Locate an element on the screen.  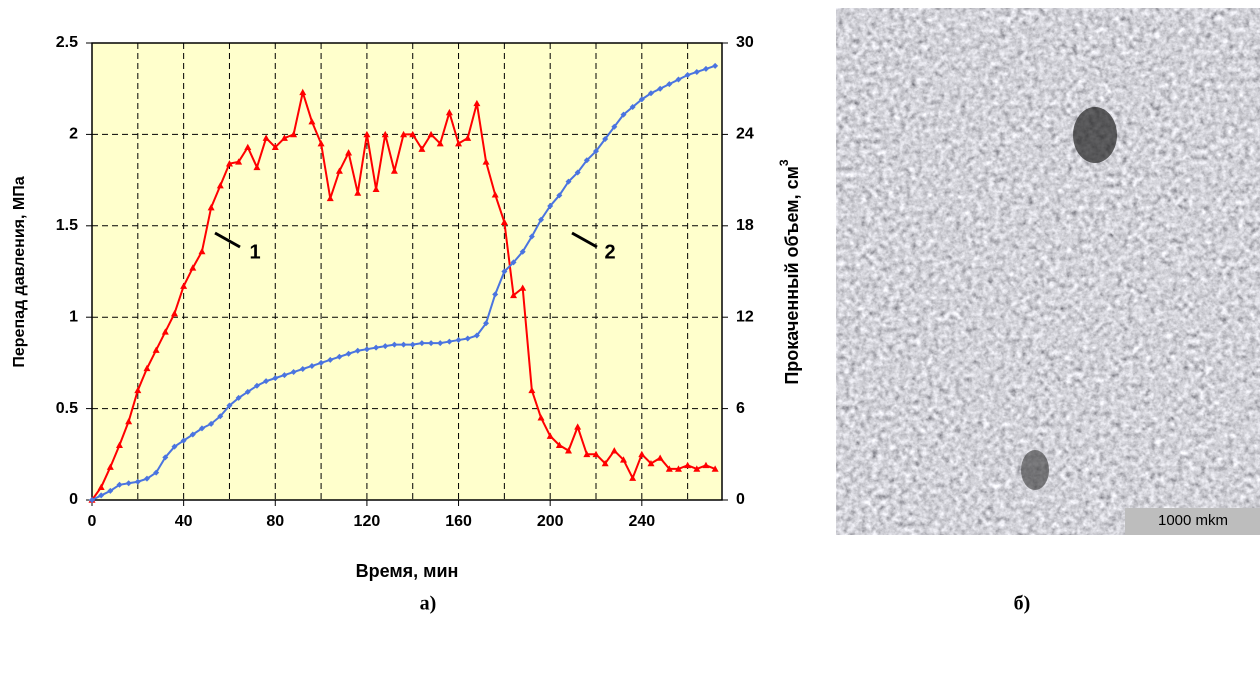
y2-tick-label: 6 is located at coordinates (740, 408).